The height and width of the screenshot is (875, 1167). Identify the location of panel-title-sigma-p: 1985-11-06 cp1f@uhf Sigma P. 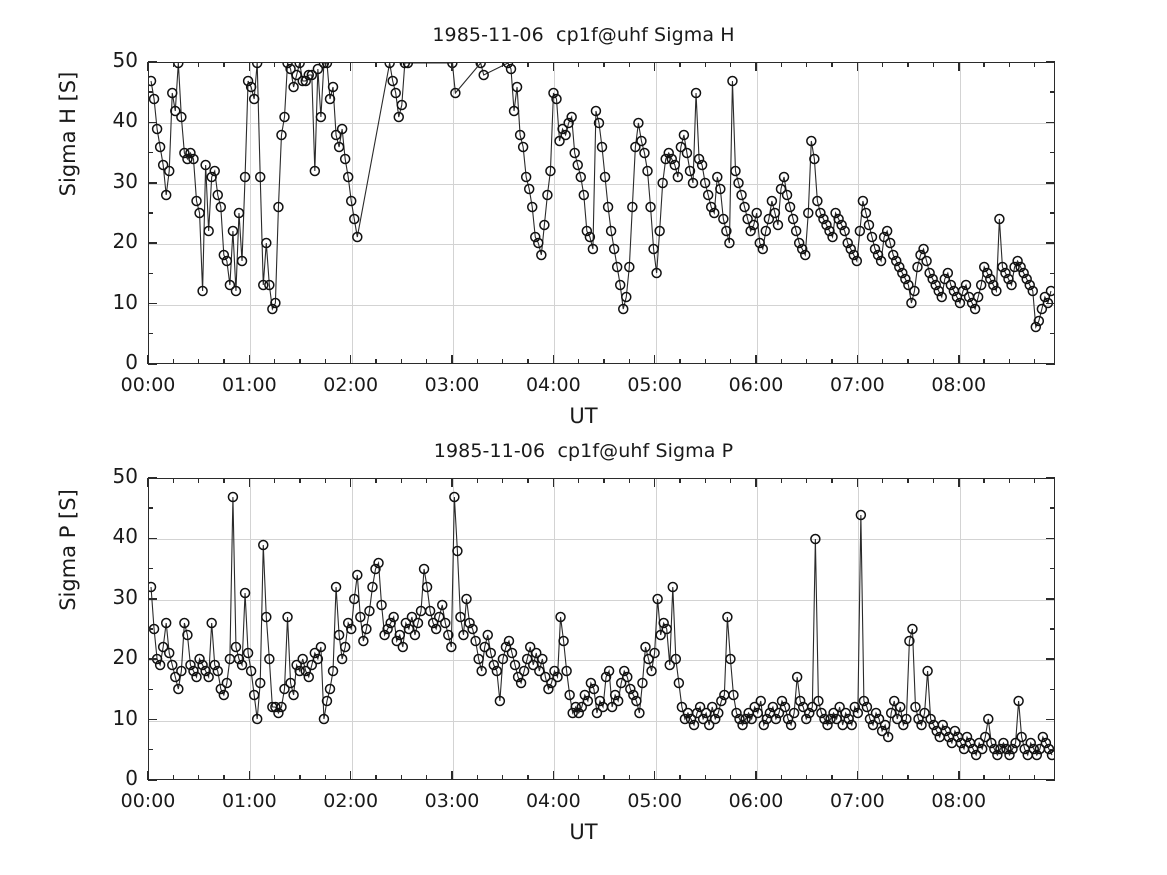
(583, 451).